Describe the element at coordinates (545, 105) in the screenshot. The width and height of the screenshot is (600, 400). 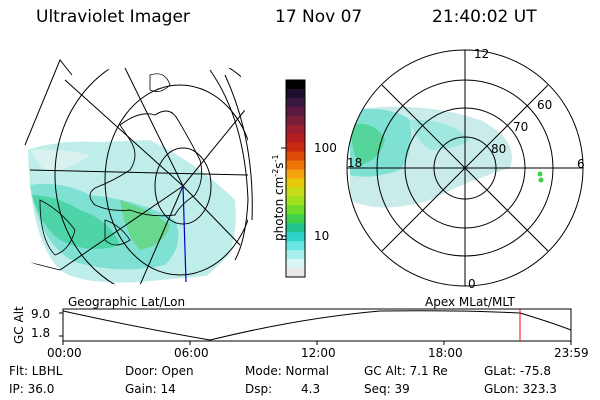
I see `mlat-label-60: 60` at that location.